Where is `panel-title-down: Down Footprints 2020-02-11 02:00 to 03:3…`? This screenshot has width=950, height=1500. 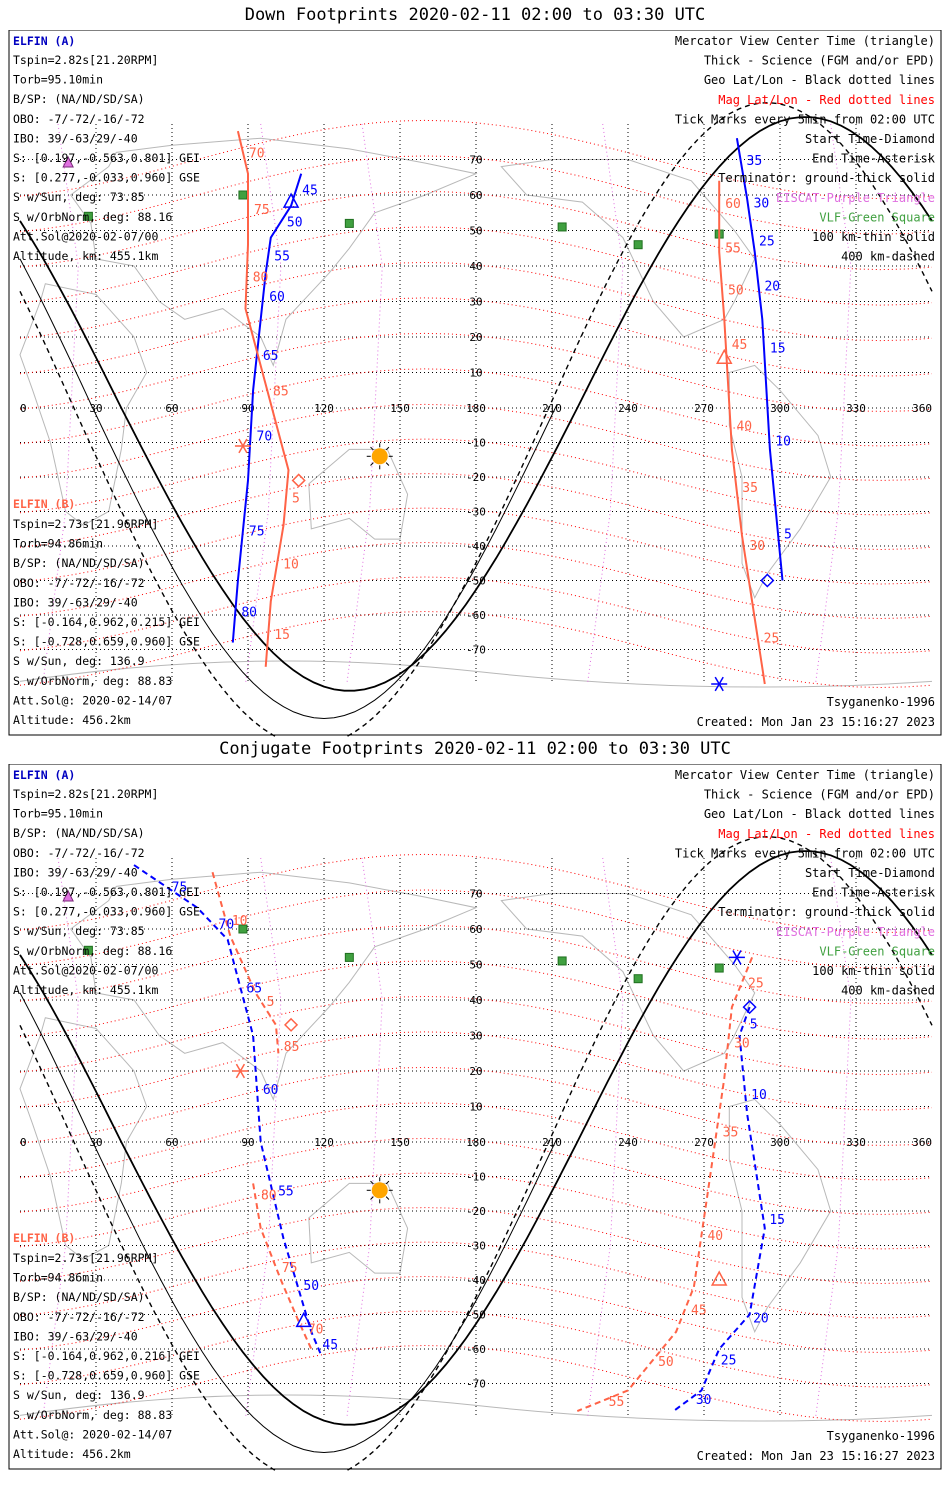 panel-title-down: Down Footprints 2020-02-11 02:00 to 03:3… is located at coordinates (475, 15).